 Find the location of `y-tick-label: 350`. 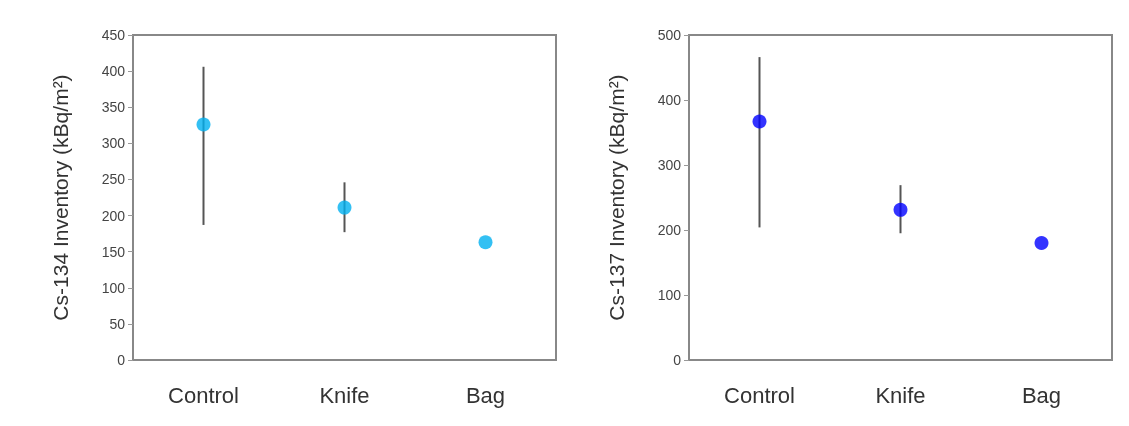

y-tick-label: 350 is located at coordinates (113, 107).